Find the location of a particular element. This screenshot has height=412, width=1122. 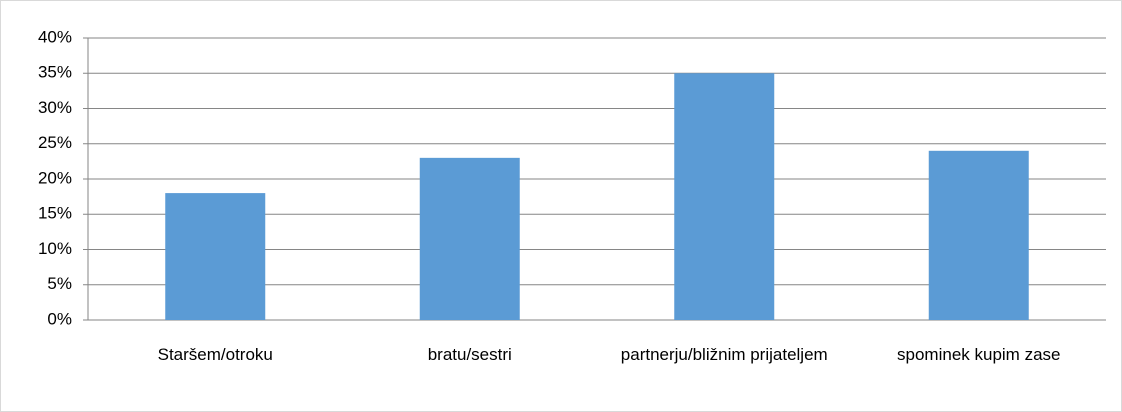

y-tick-label: 25% is located at coordinates (55, 142).